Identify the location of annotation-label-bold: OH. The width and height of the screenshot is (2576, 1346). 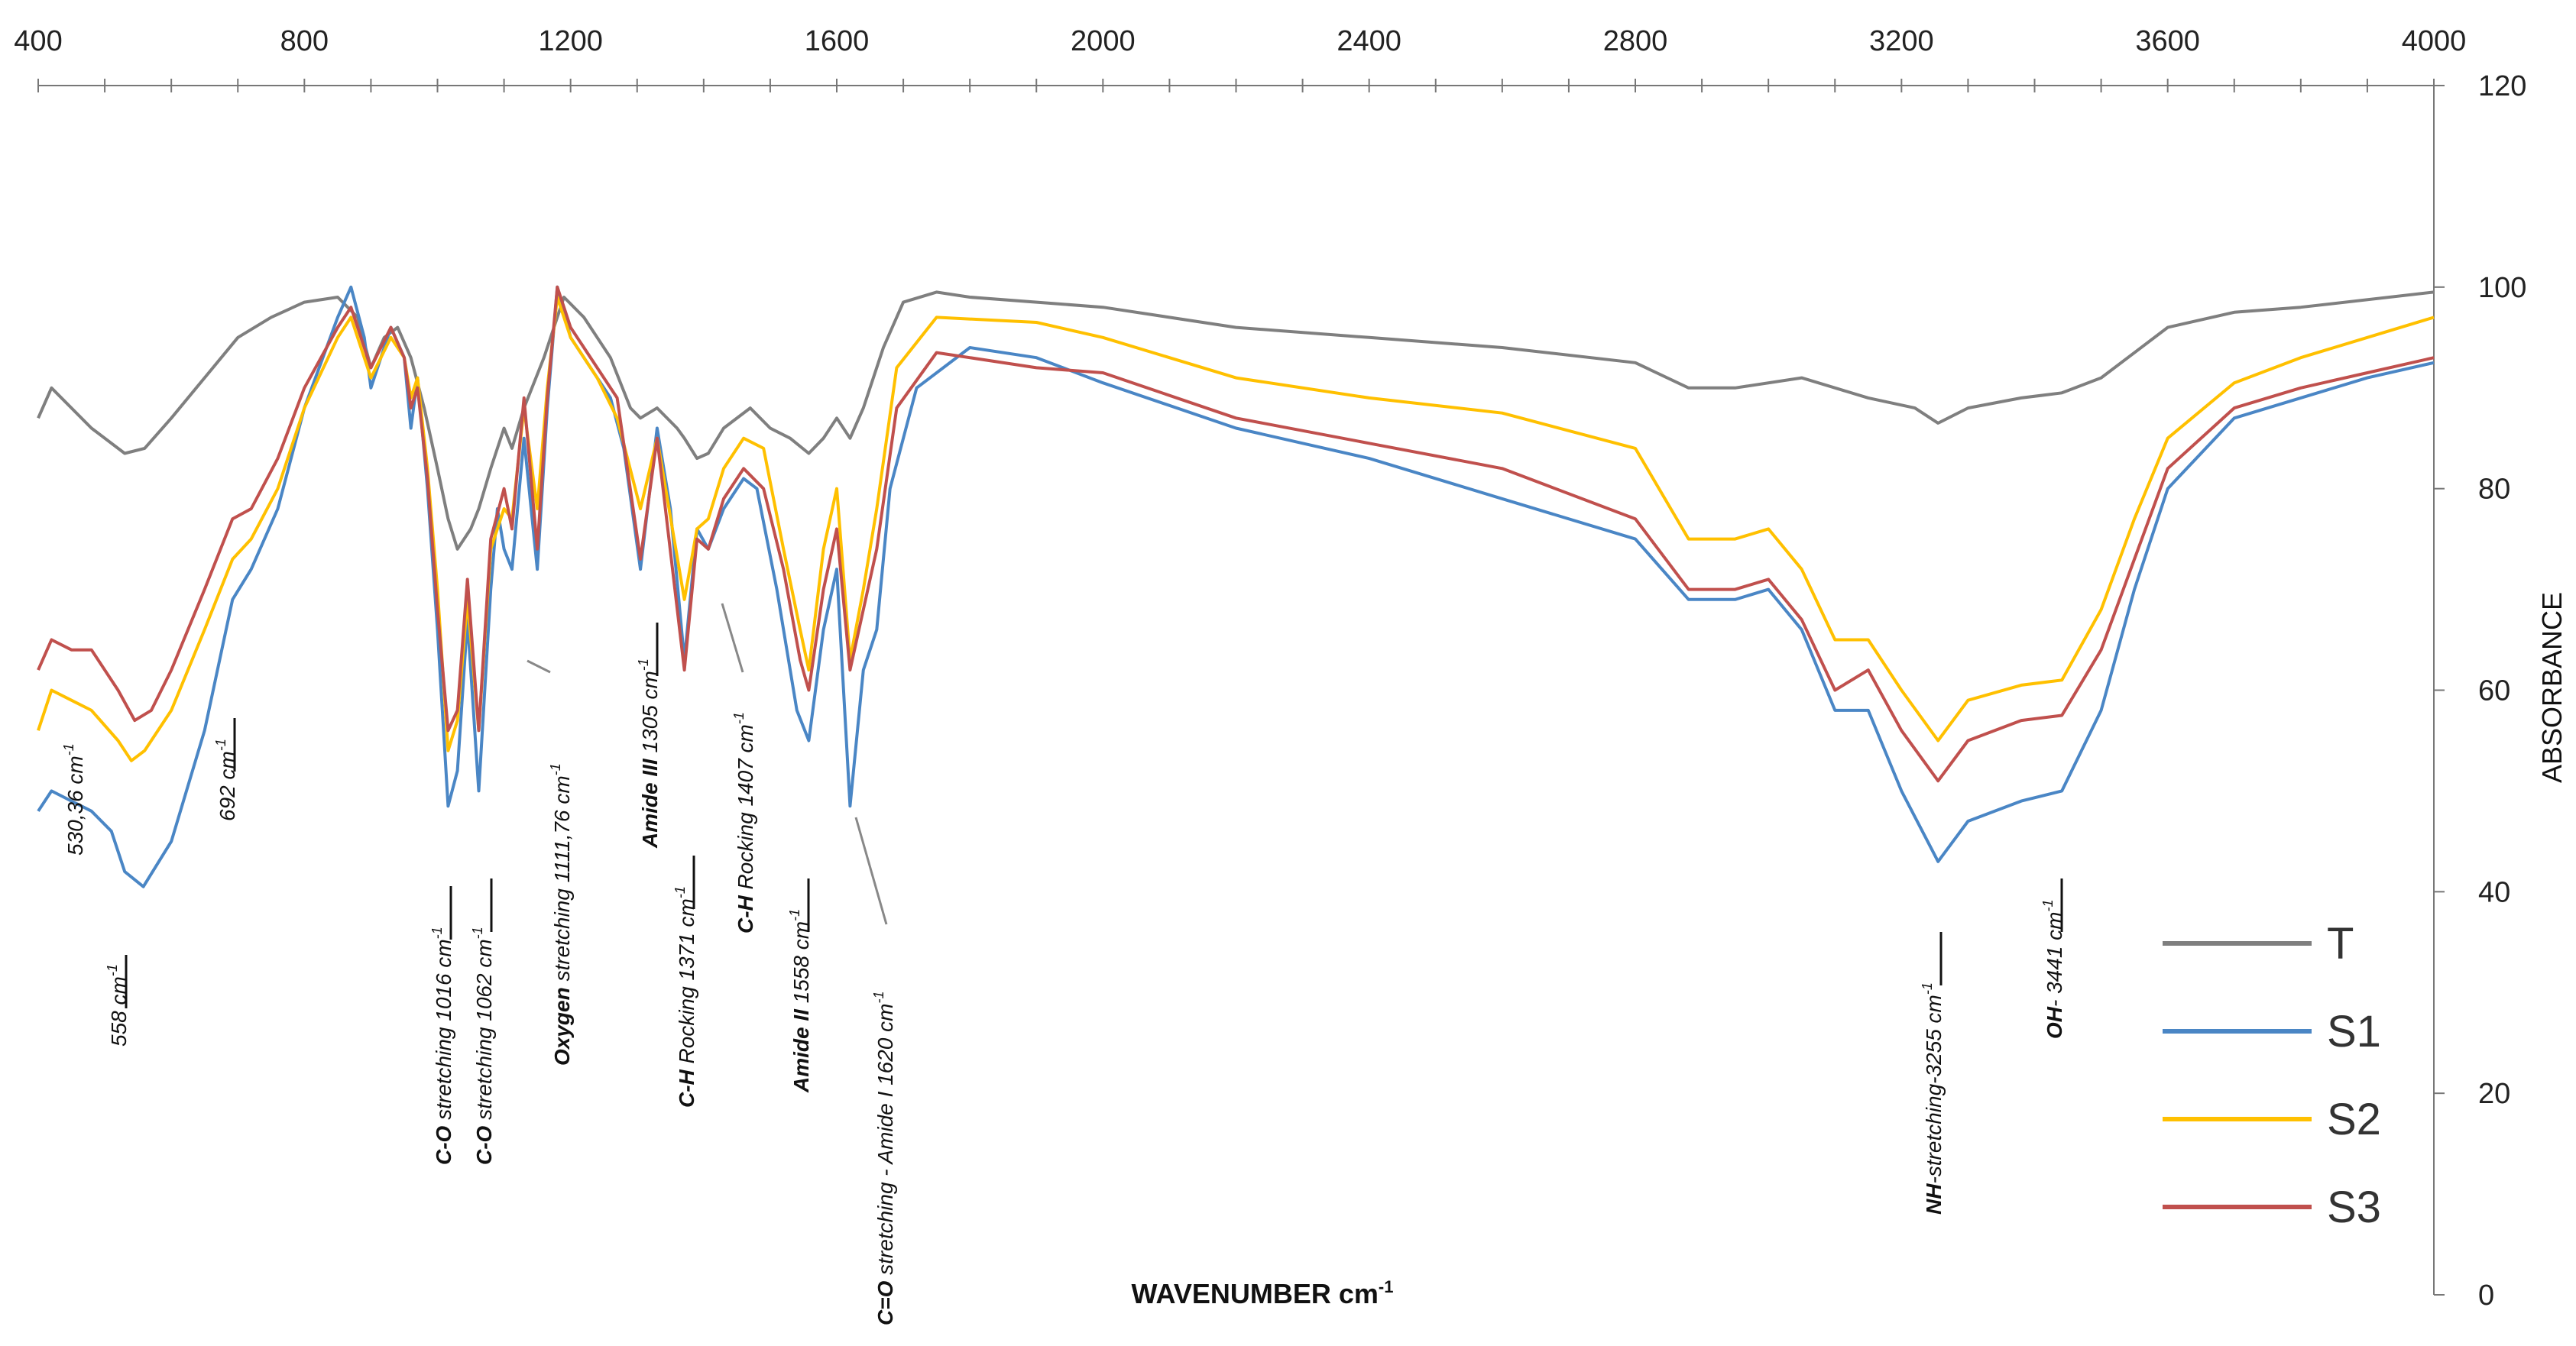
(2055, 1022).